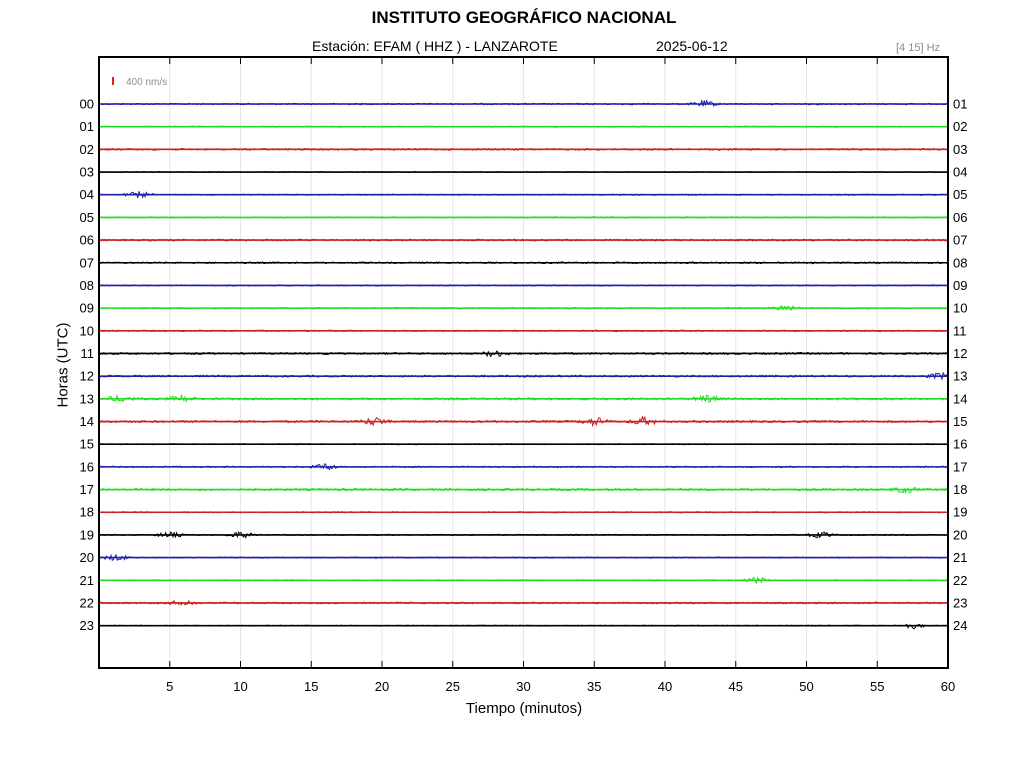  I want to click on y-tick-label-left: 04, so click(87, 194).